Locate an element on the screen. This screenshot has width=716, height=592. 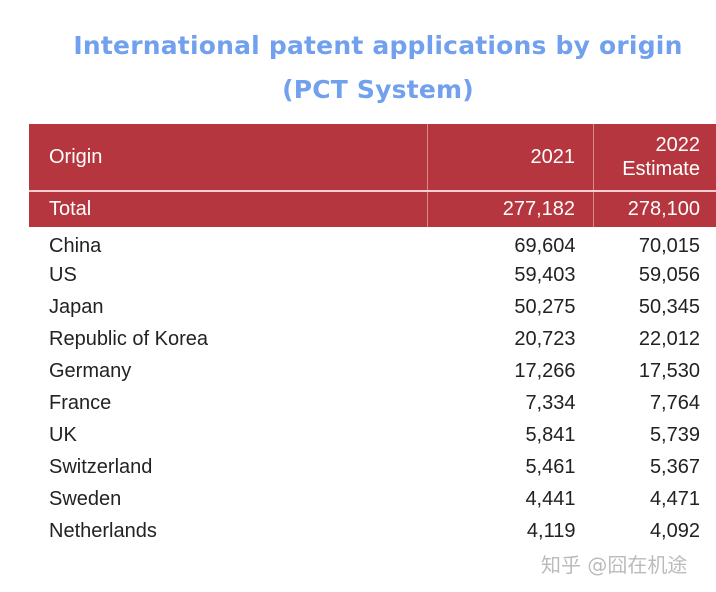
column-header-origin: Origin is located at coordinates (76, 157).